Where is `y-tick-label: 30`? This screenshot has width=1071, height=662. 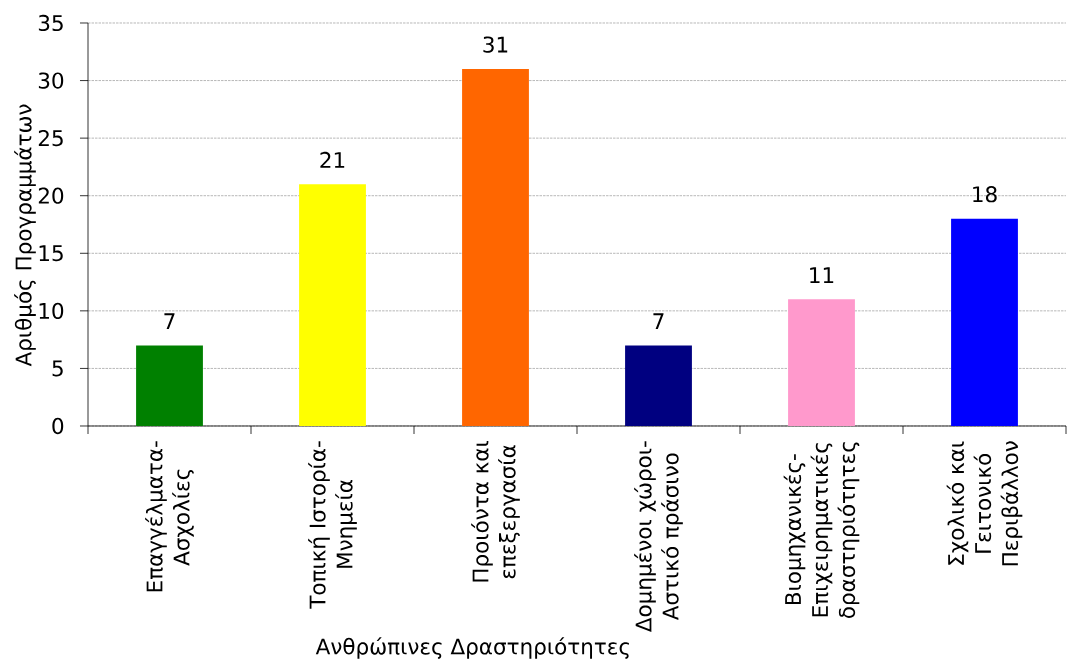 y-tick-label: 30 is located at coordinates (51, 80).